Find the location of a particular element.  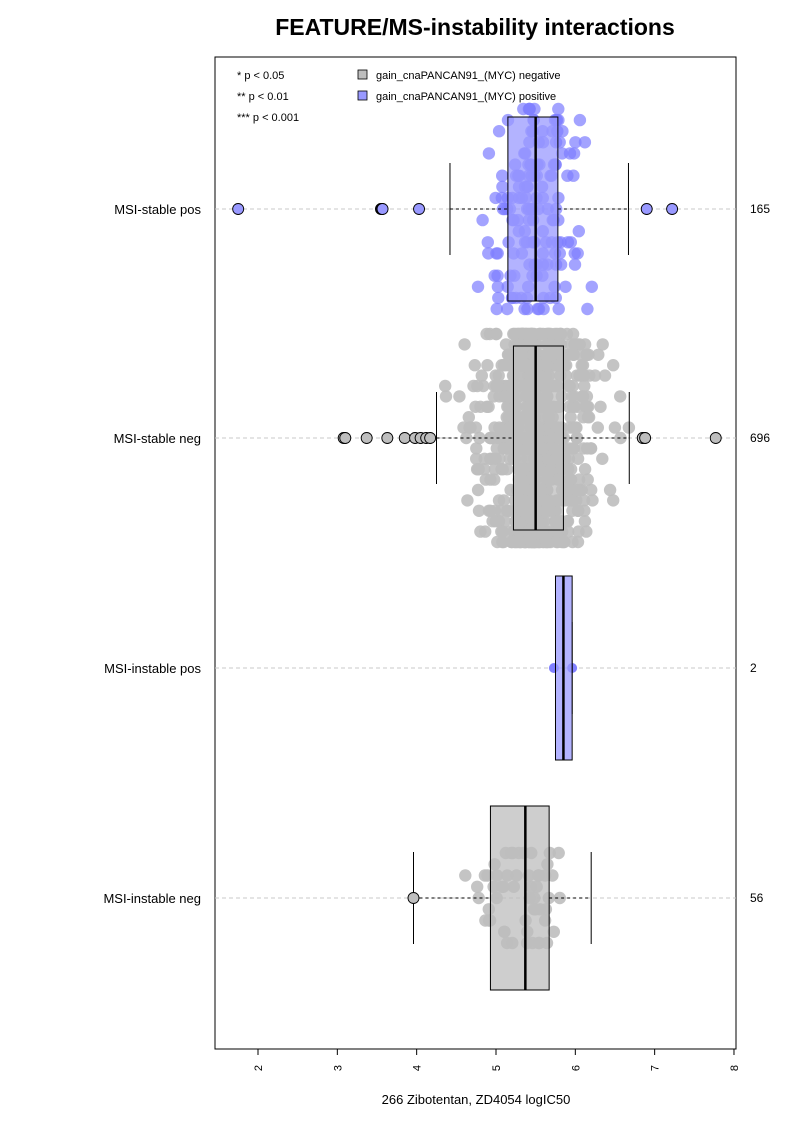

category-label-3: MSI-instable neg is located at coordinates (152, 898).